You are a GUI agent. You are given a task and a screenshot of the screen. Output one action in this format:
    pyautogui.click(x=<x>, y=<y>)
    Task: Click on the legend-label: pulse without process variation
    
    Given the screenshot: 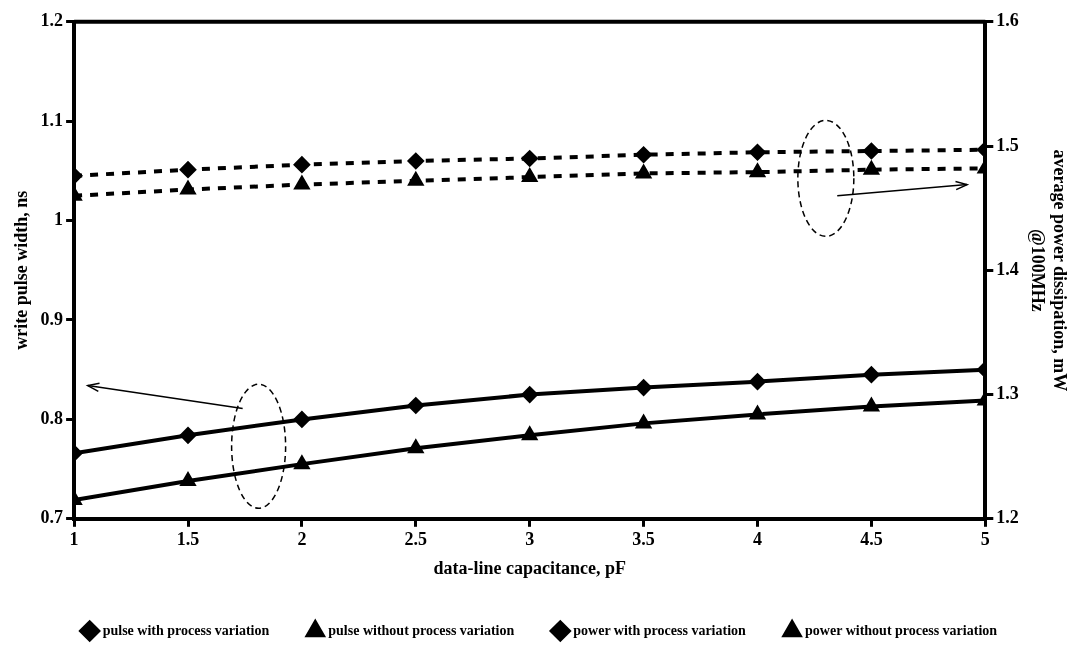 What is the action you would take?
    pyautogui.click(x=421, y=630)
    